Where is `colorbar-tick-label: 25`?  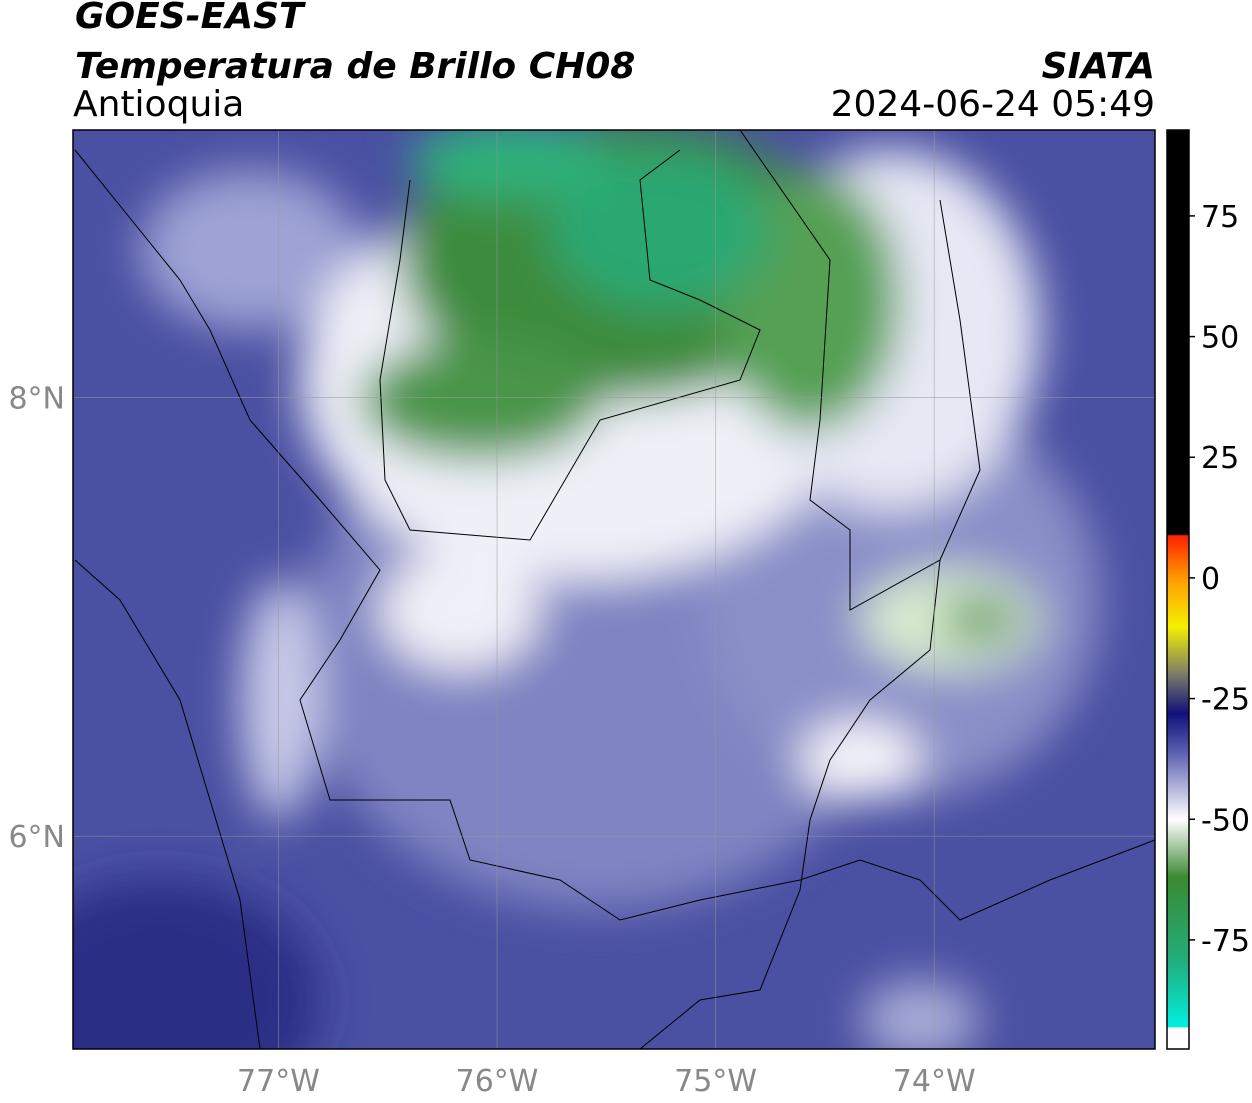 colorbar-tick-label: 25 is located at coordinates (1220, 458).